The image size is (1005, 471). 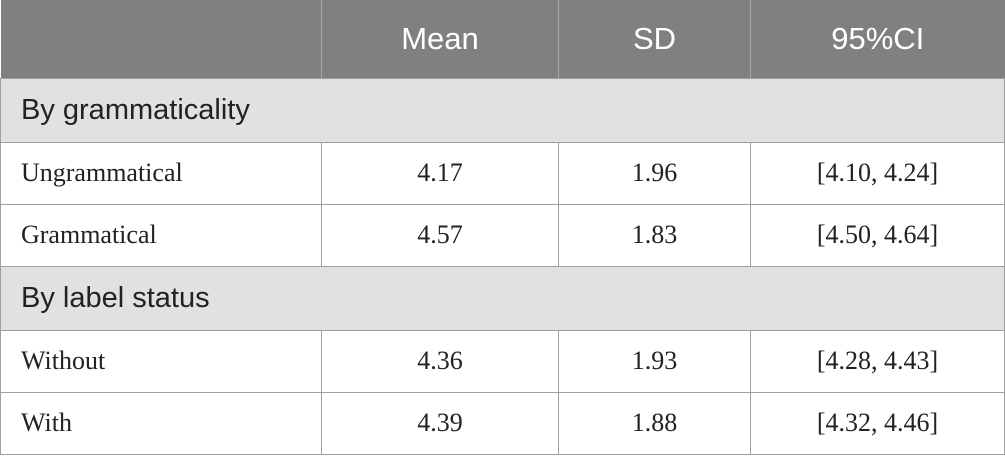 I want to click on header-cell: 95%CI, so click(x=877, y=39).